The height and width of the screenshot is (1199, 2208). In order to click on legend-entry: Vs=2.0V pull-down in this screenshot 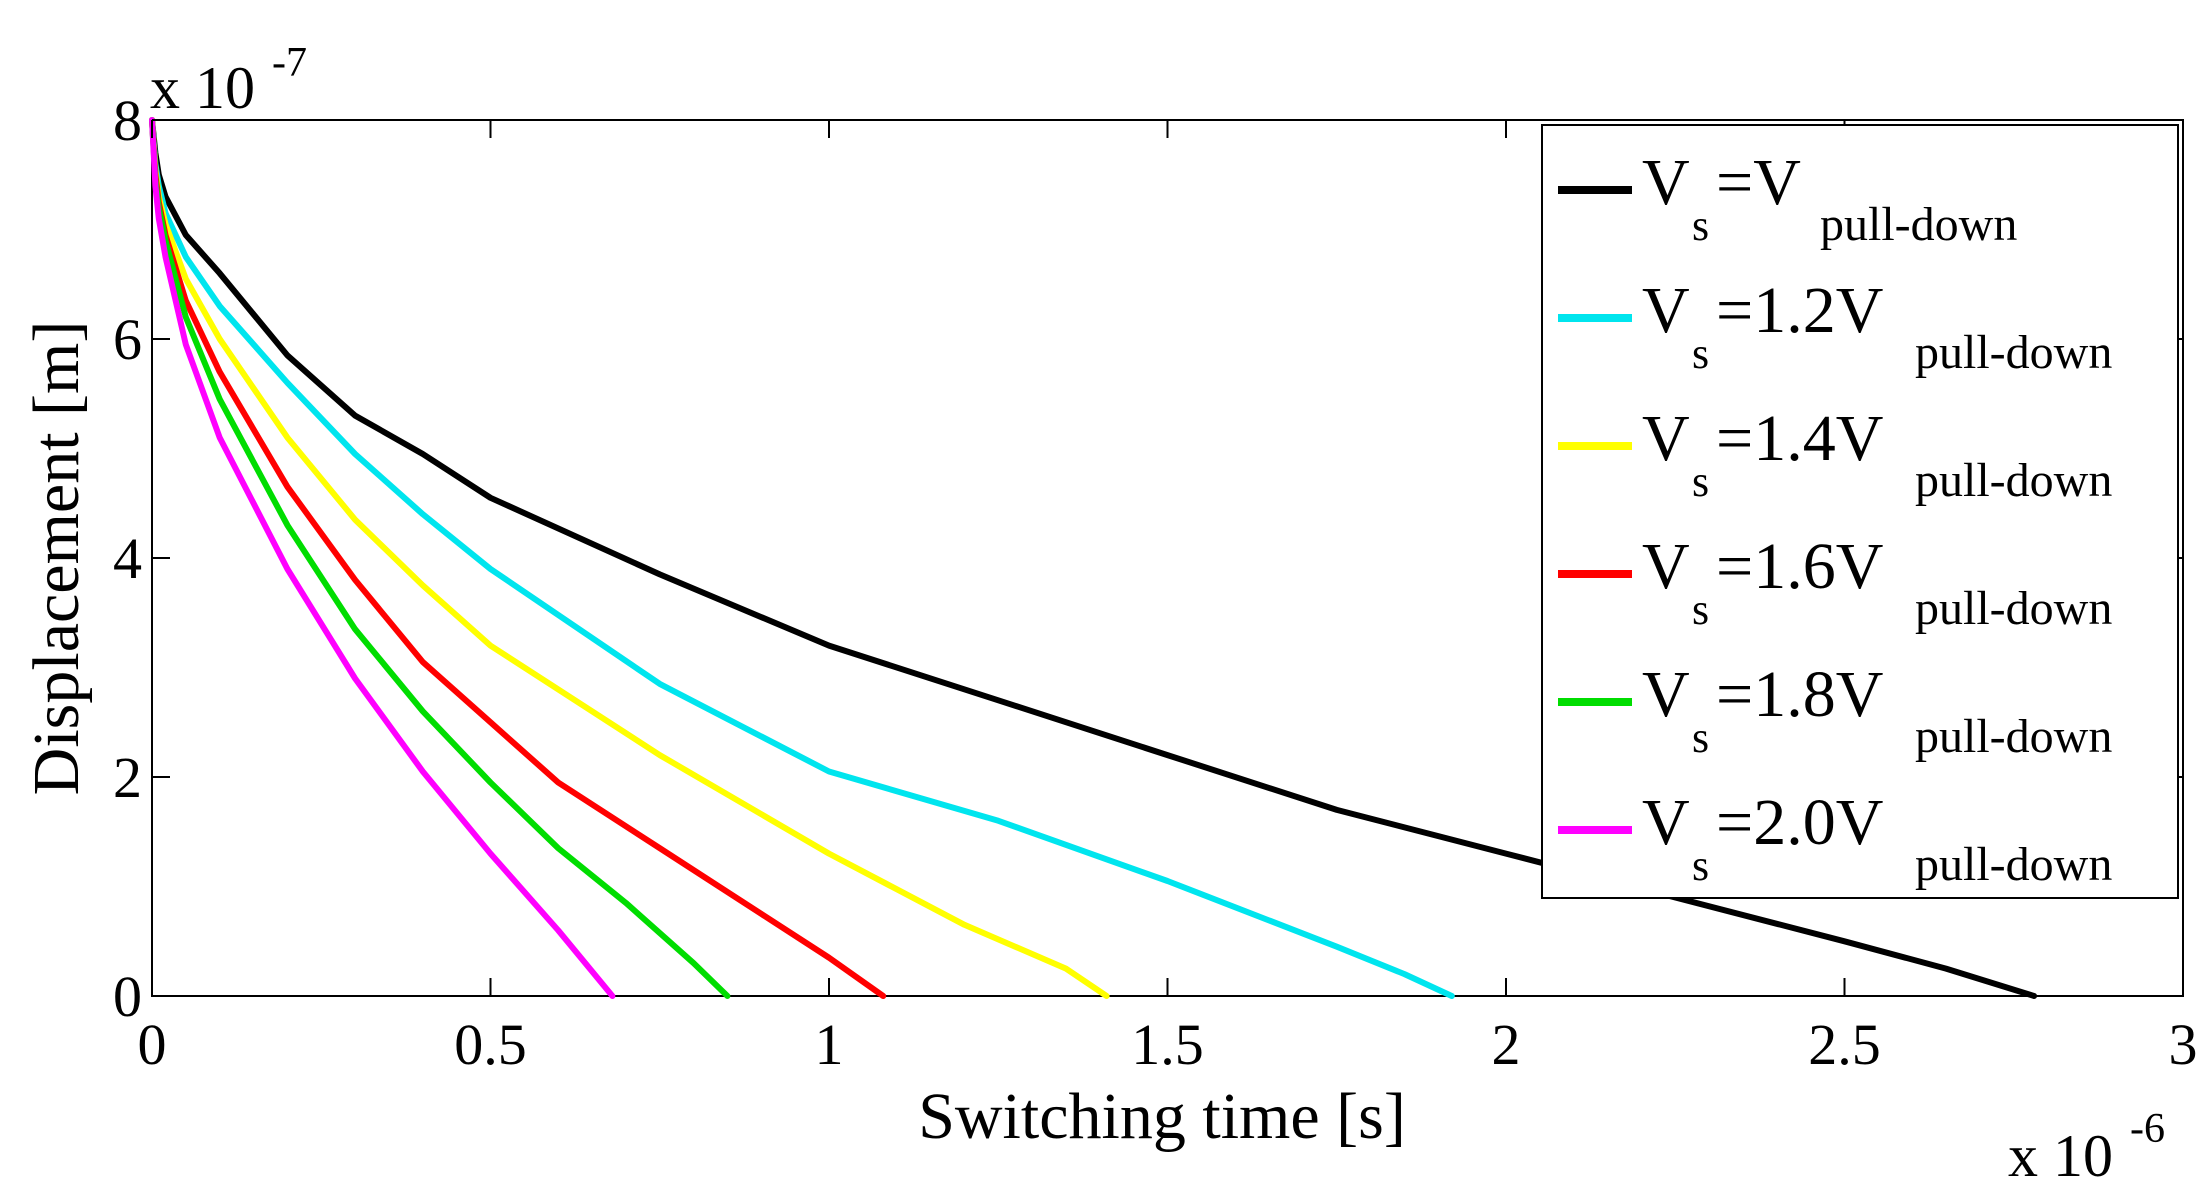, I will do `click(1835, 838)`.